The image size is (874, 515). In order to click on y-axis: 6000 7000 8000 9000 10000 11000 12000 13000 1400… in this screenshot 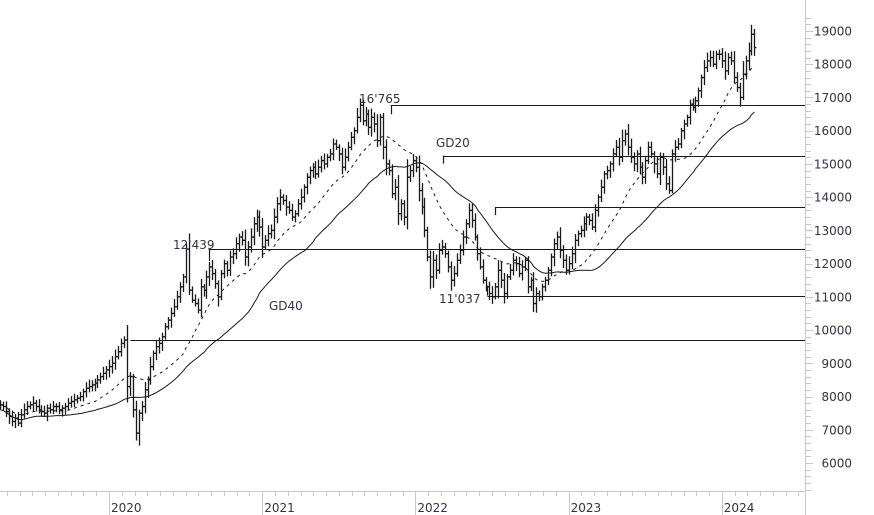, I will do `click(828, 257)`.